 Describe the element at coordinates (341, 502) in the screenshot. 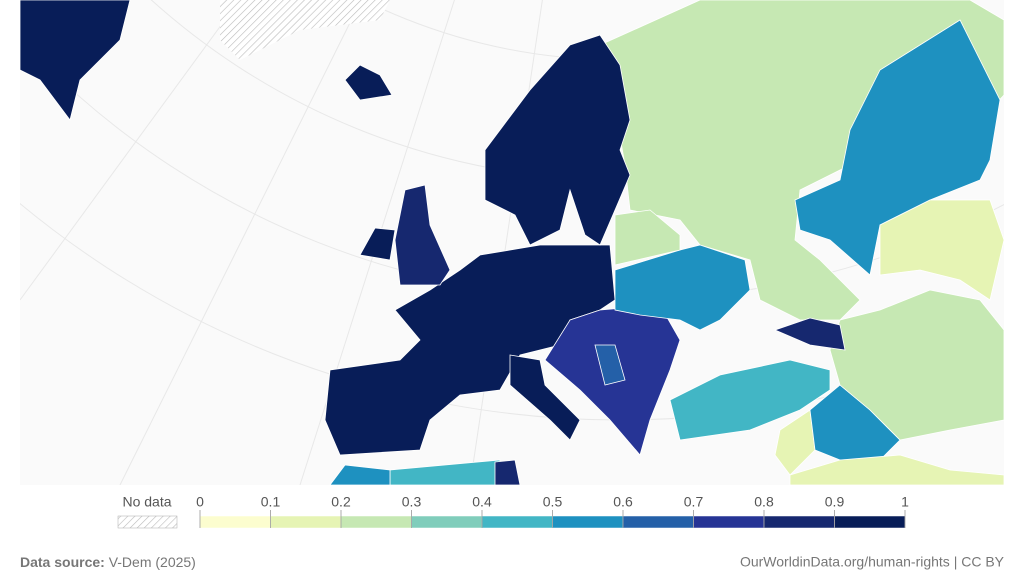

I see `legend-tick-label: 0.2` at that location.